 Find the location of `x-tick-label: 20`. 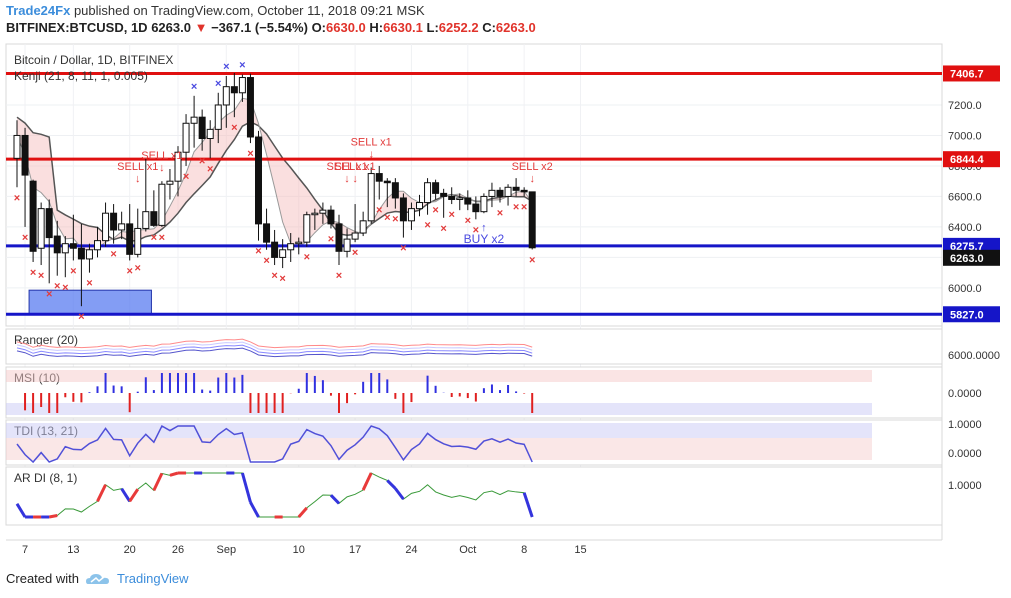

x-tick-label: 20 is located at coordinates (130, 550).